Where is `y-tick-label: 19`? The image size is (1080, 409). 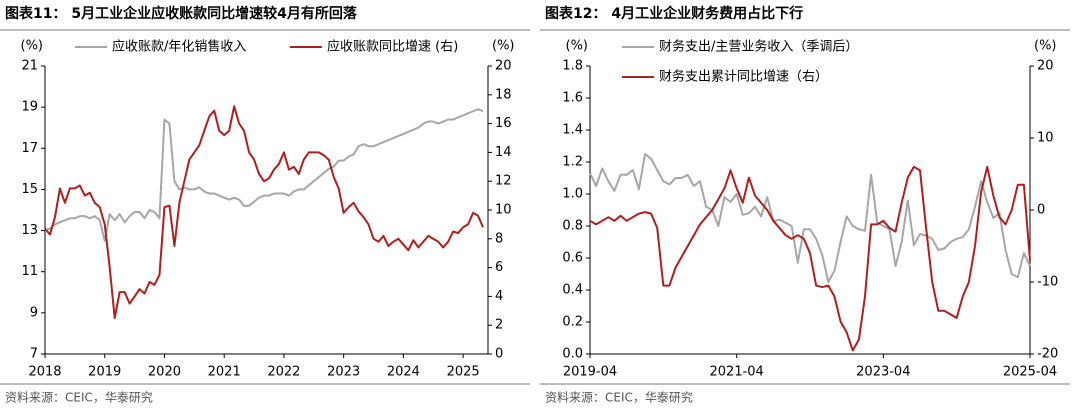 y-tick-label: 19 is located at coordinates (29, 107).